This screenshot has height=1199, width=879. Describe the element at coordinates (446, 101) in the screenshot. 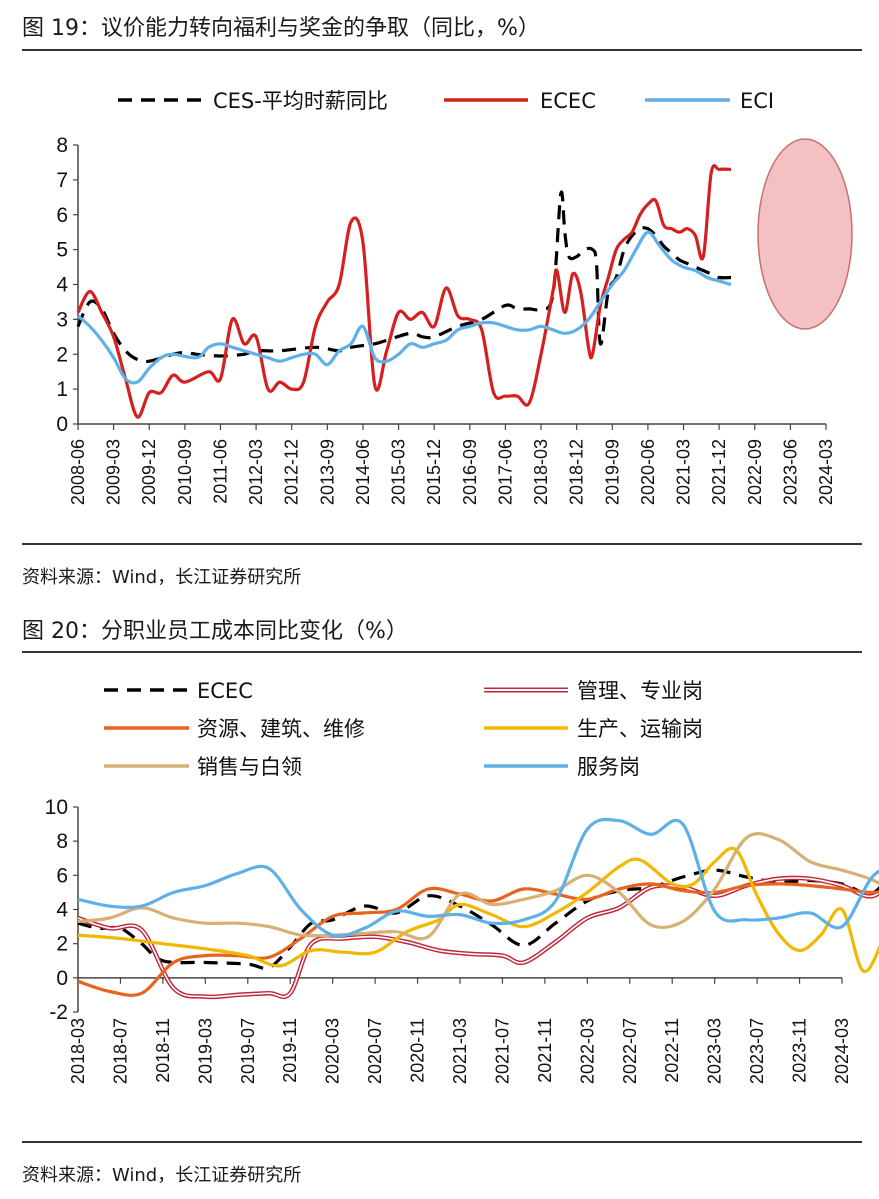

I see `chart1-legend: CES-平均时薪同比 ECEC ECI` at that location.